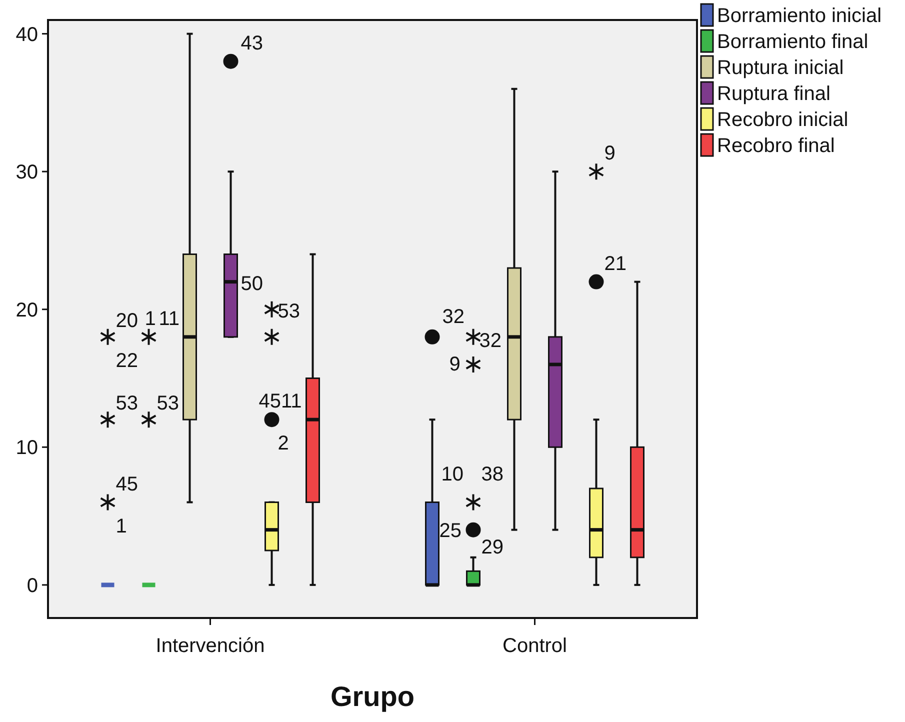 The width and height of the screenshot is (905, 722). Describe the element at coordinates (799, 16) in the screenshot. I see `legend-label: Borramiento inicial` at that location.